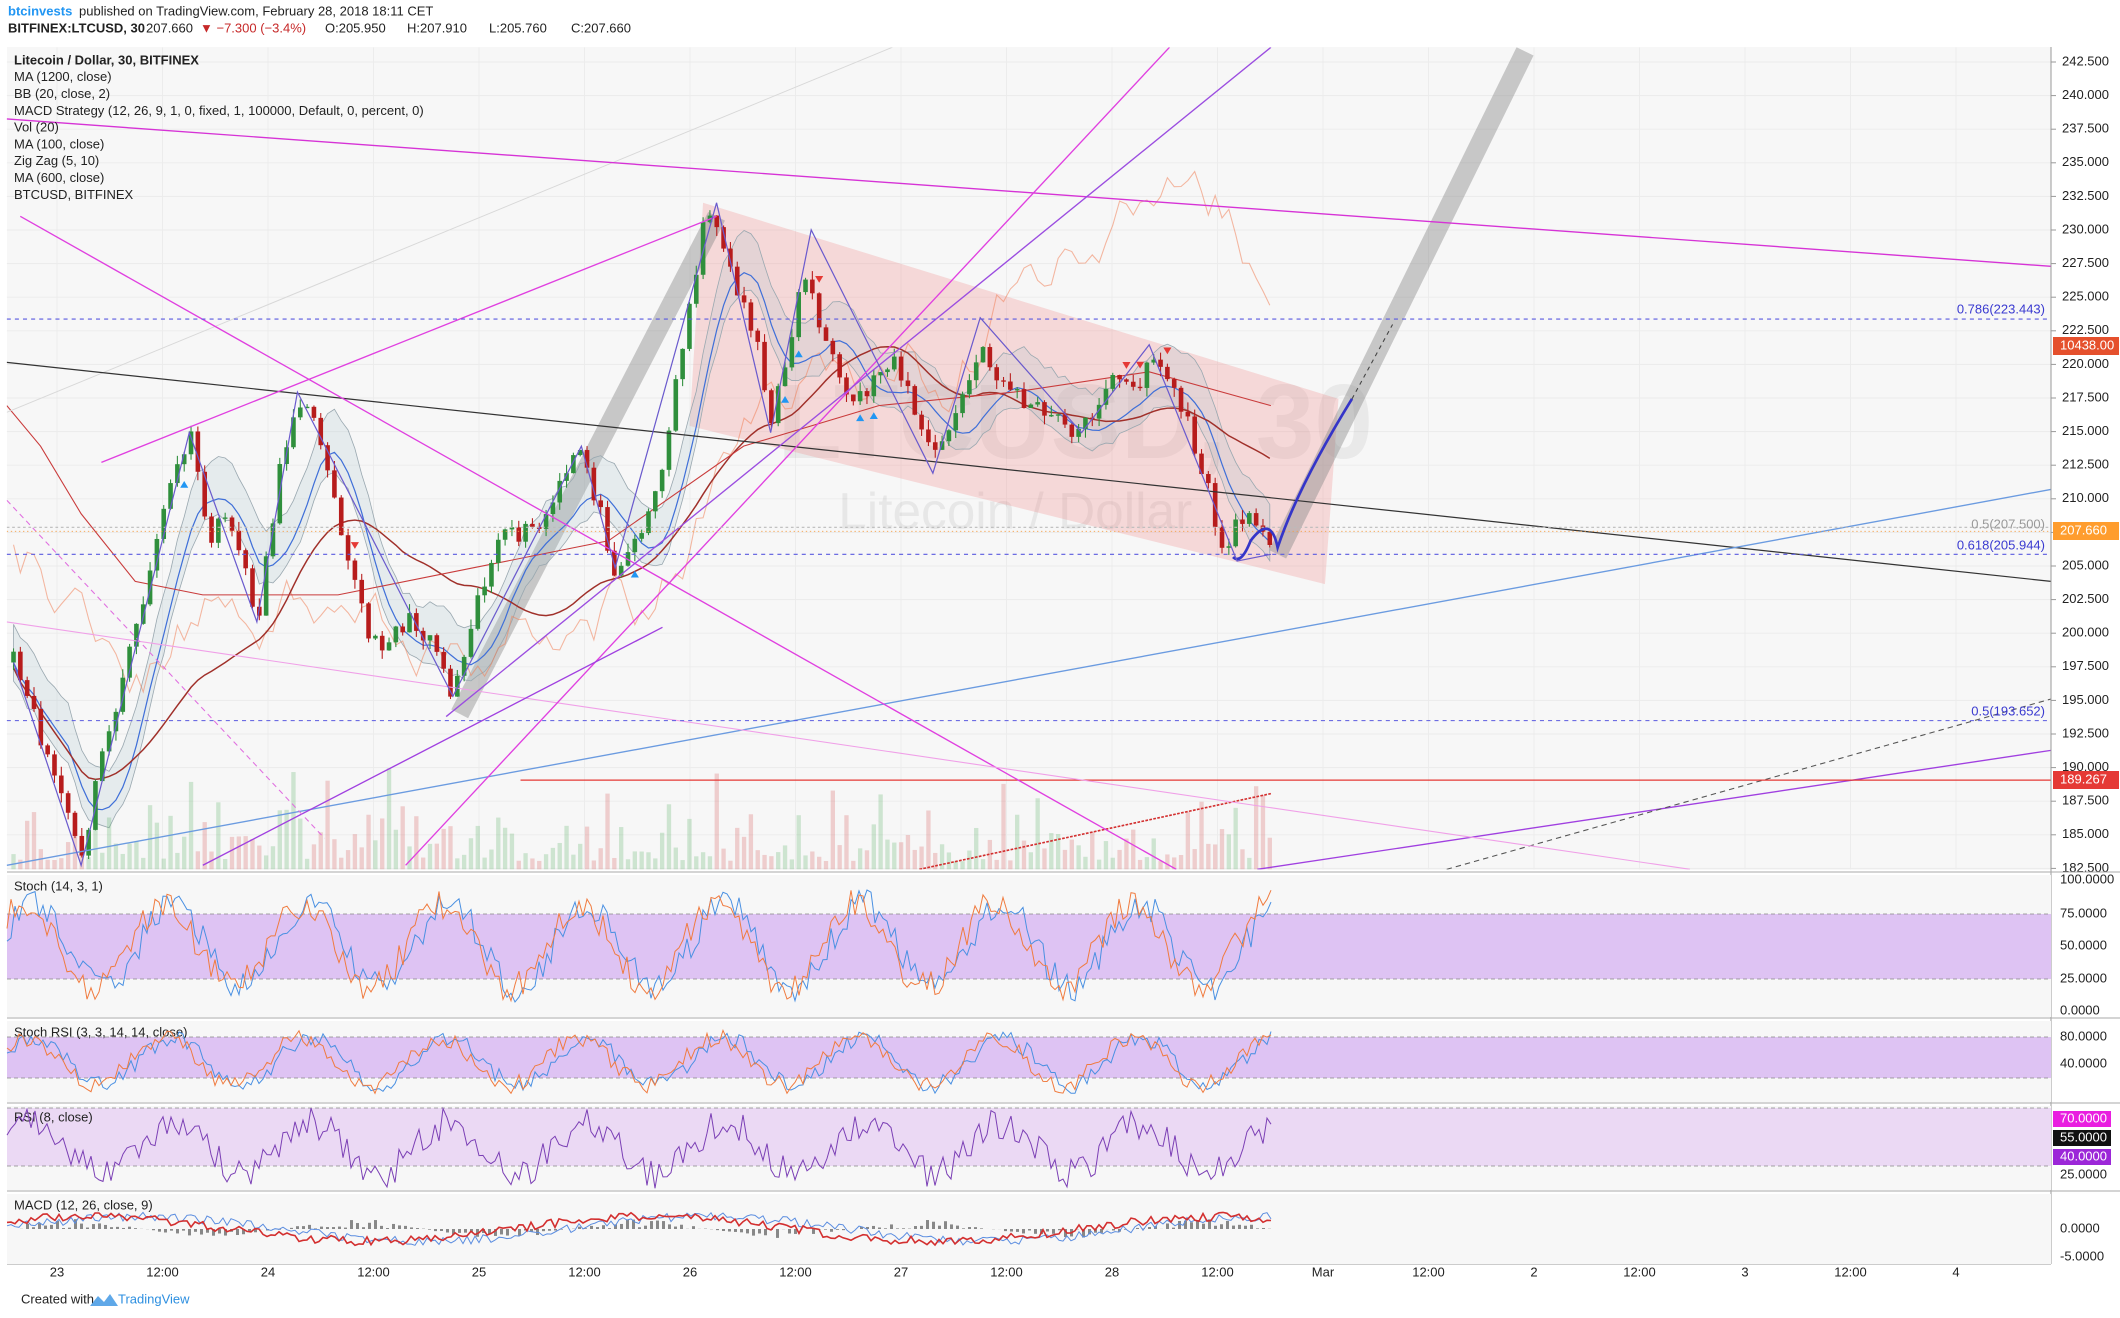 The width and height of the screenshot is (2120, 1318). Describe the element at coordinates (154, 1298) in the screenshot. I see `footer-brand: TradingView` at that location.